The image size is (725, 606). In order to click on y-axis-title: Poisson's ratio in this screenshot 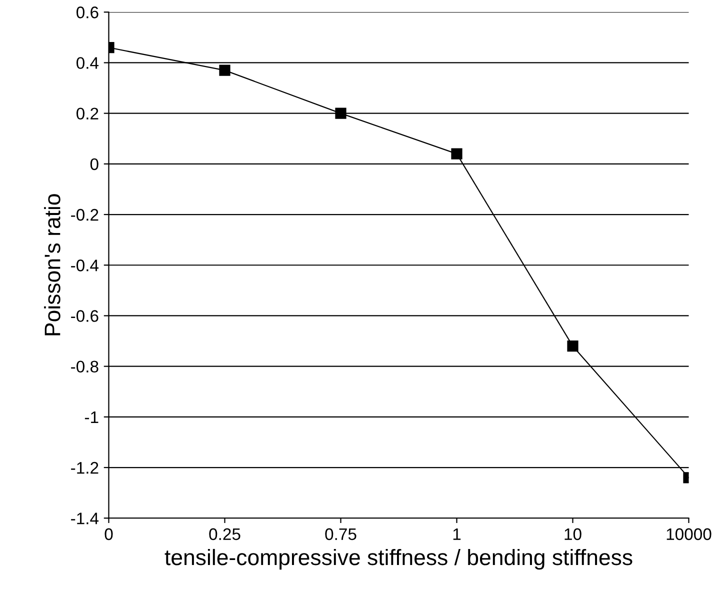, I will do `click(52, 265)`.